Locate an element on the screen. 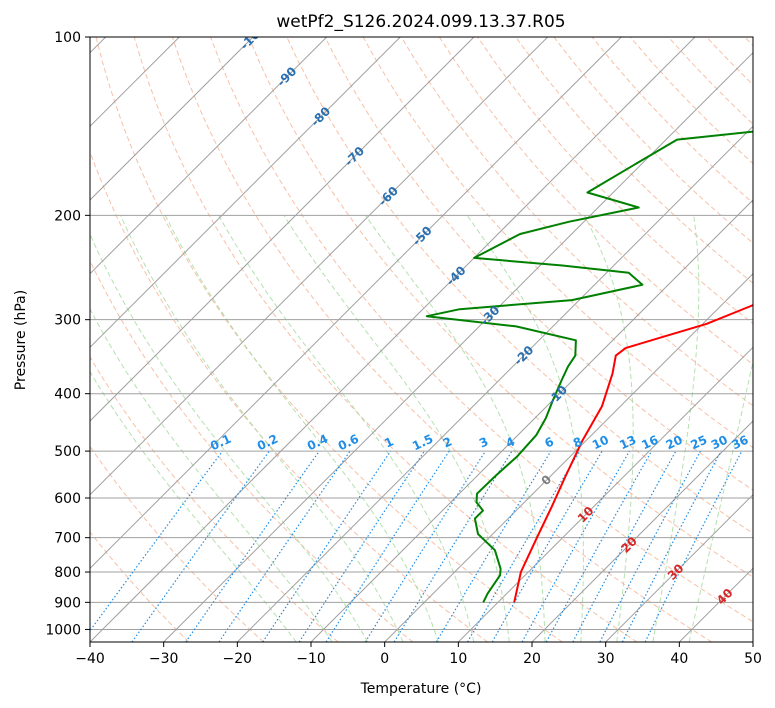 The height and width of the screenshot is (708, 775). y-axis-label: Pressure (hPa) is located at coordinates (21, 340).